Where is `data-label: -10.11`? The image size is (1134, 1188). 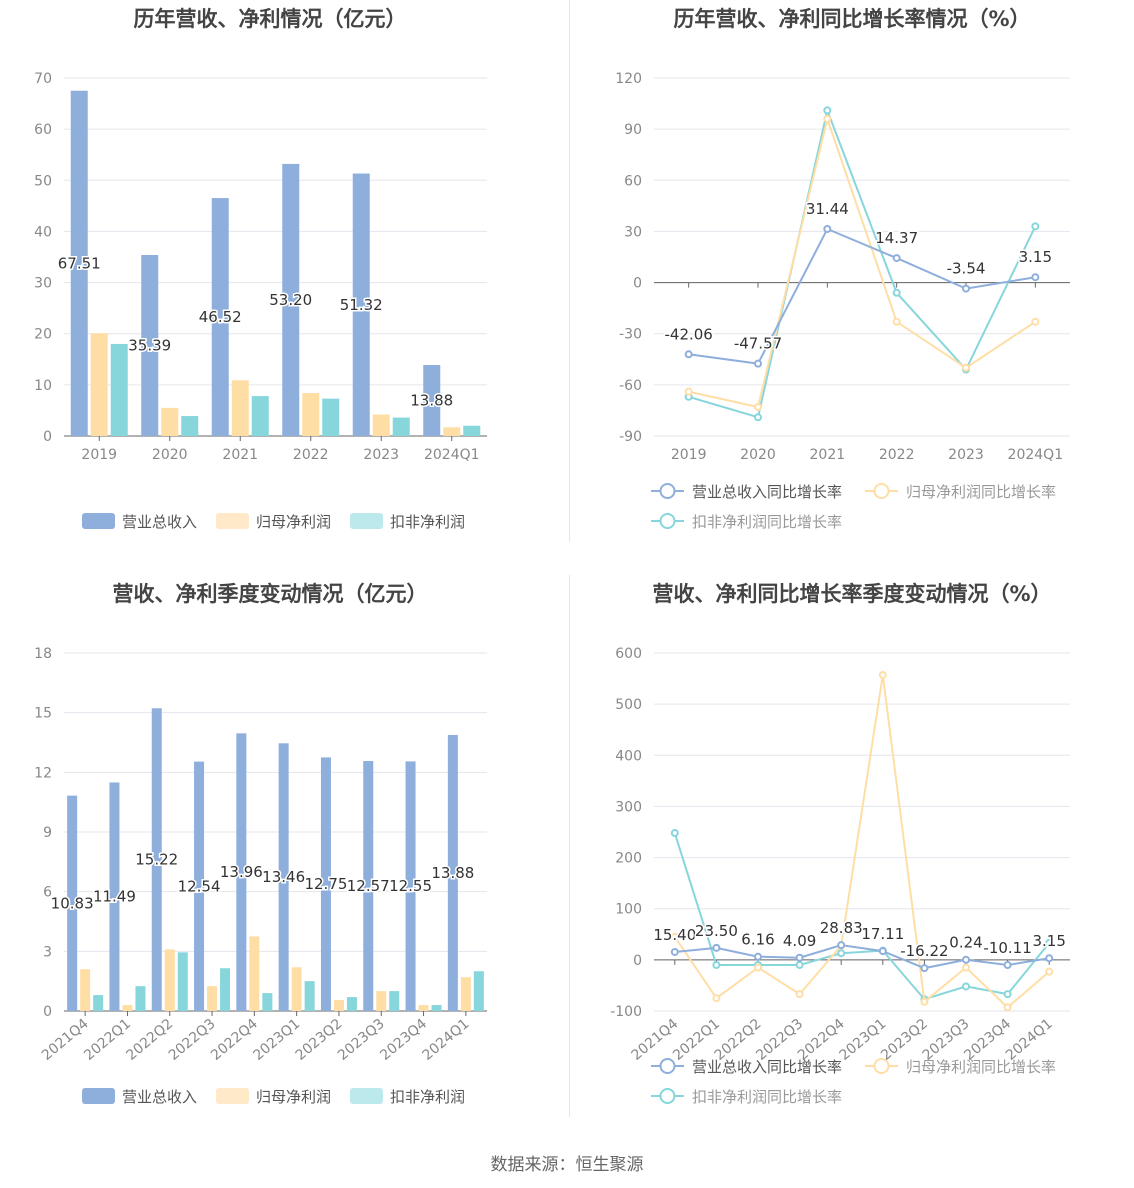
data-label: -10.11 is located at coordinates (1007, 948).